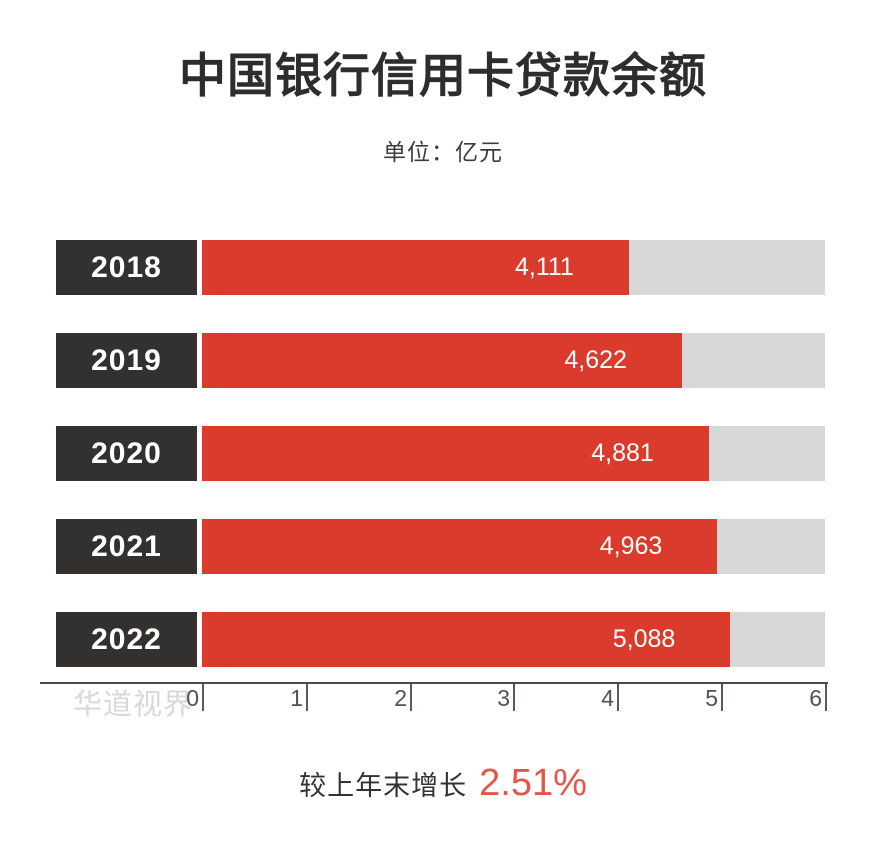 The height and width of the screenshot is (854, 886). I want to click on x-axis-tick-label: 1, so click(296, 698).